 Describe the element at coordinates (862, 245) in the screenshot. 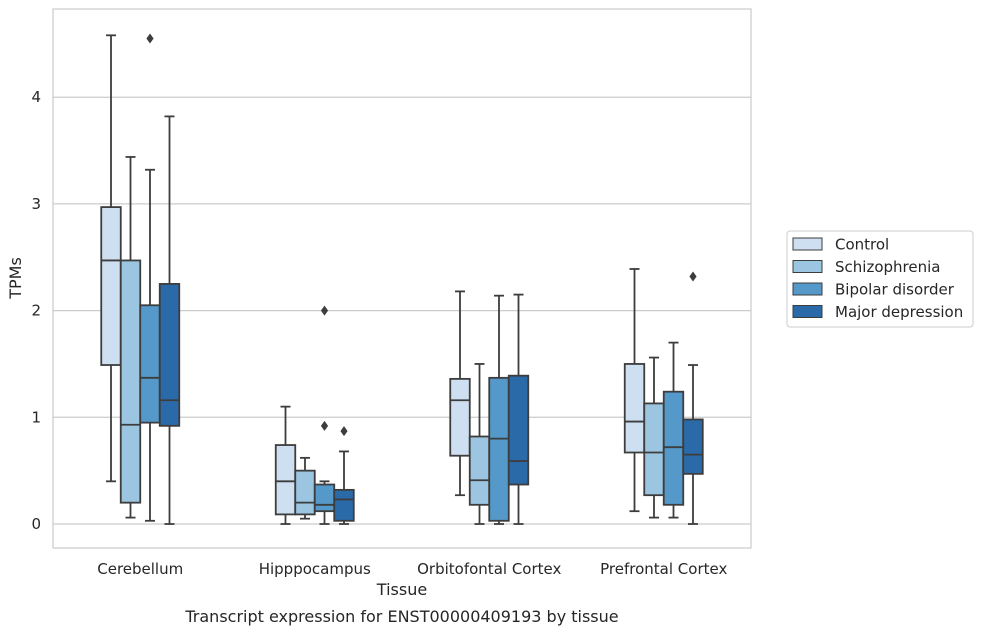

I see `legend-label: Control` at that location.